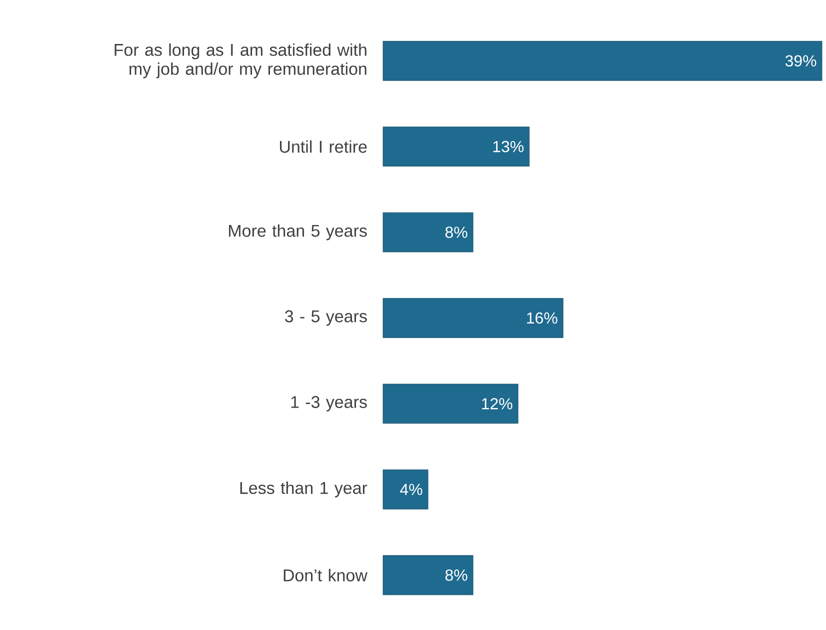 The height and width of the screenshot is (630, 826). Describe the element at coordinates (325, 318) in the screenshot. I see `y-tick-label: 3 - 5 years` at that location.